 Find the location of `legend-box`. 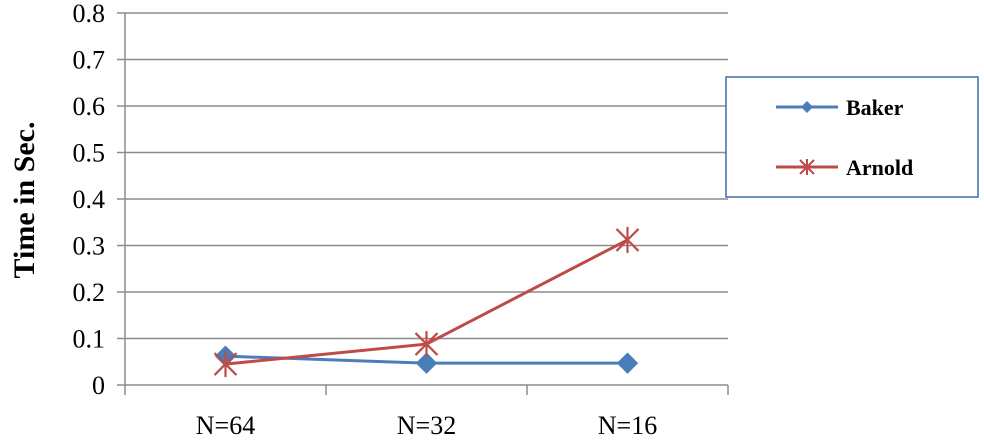

legend-box is located at coordinates (852, 137).